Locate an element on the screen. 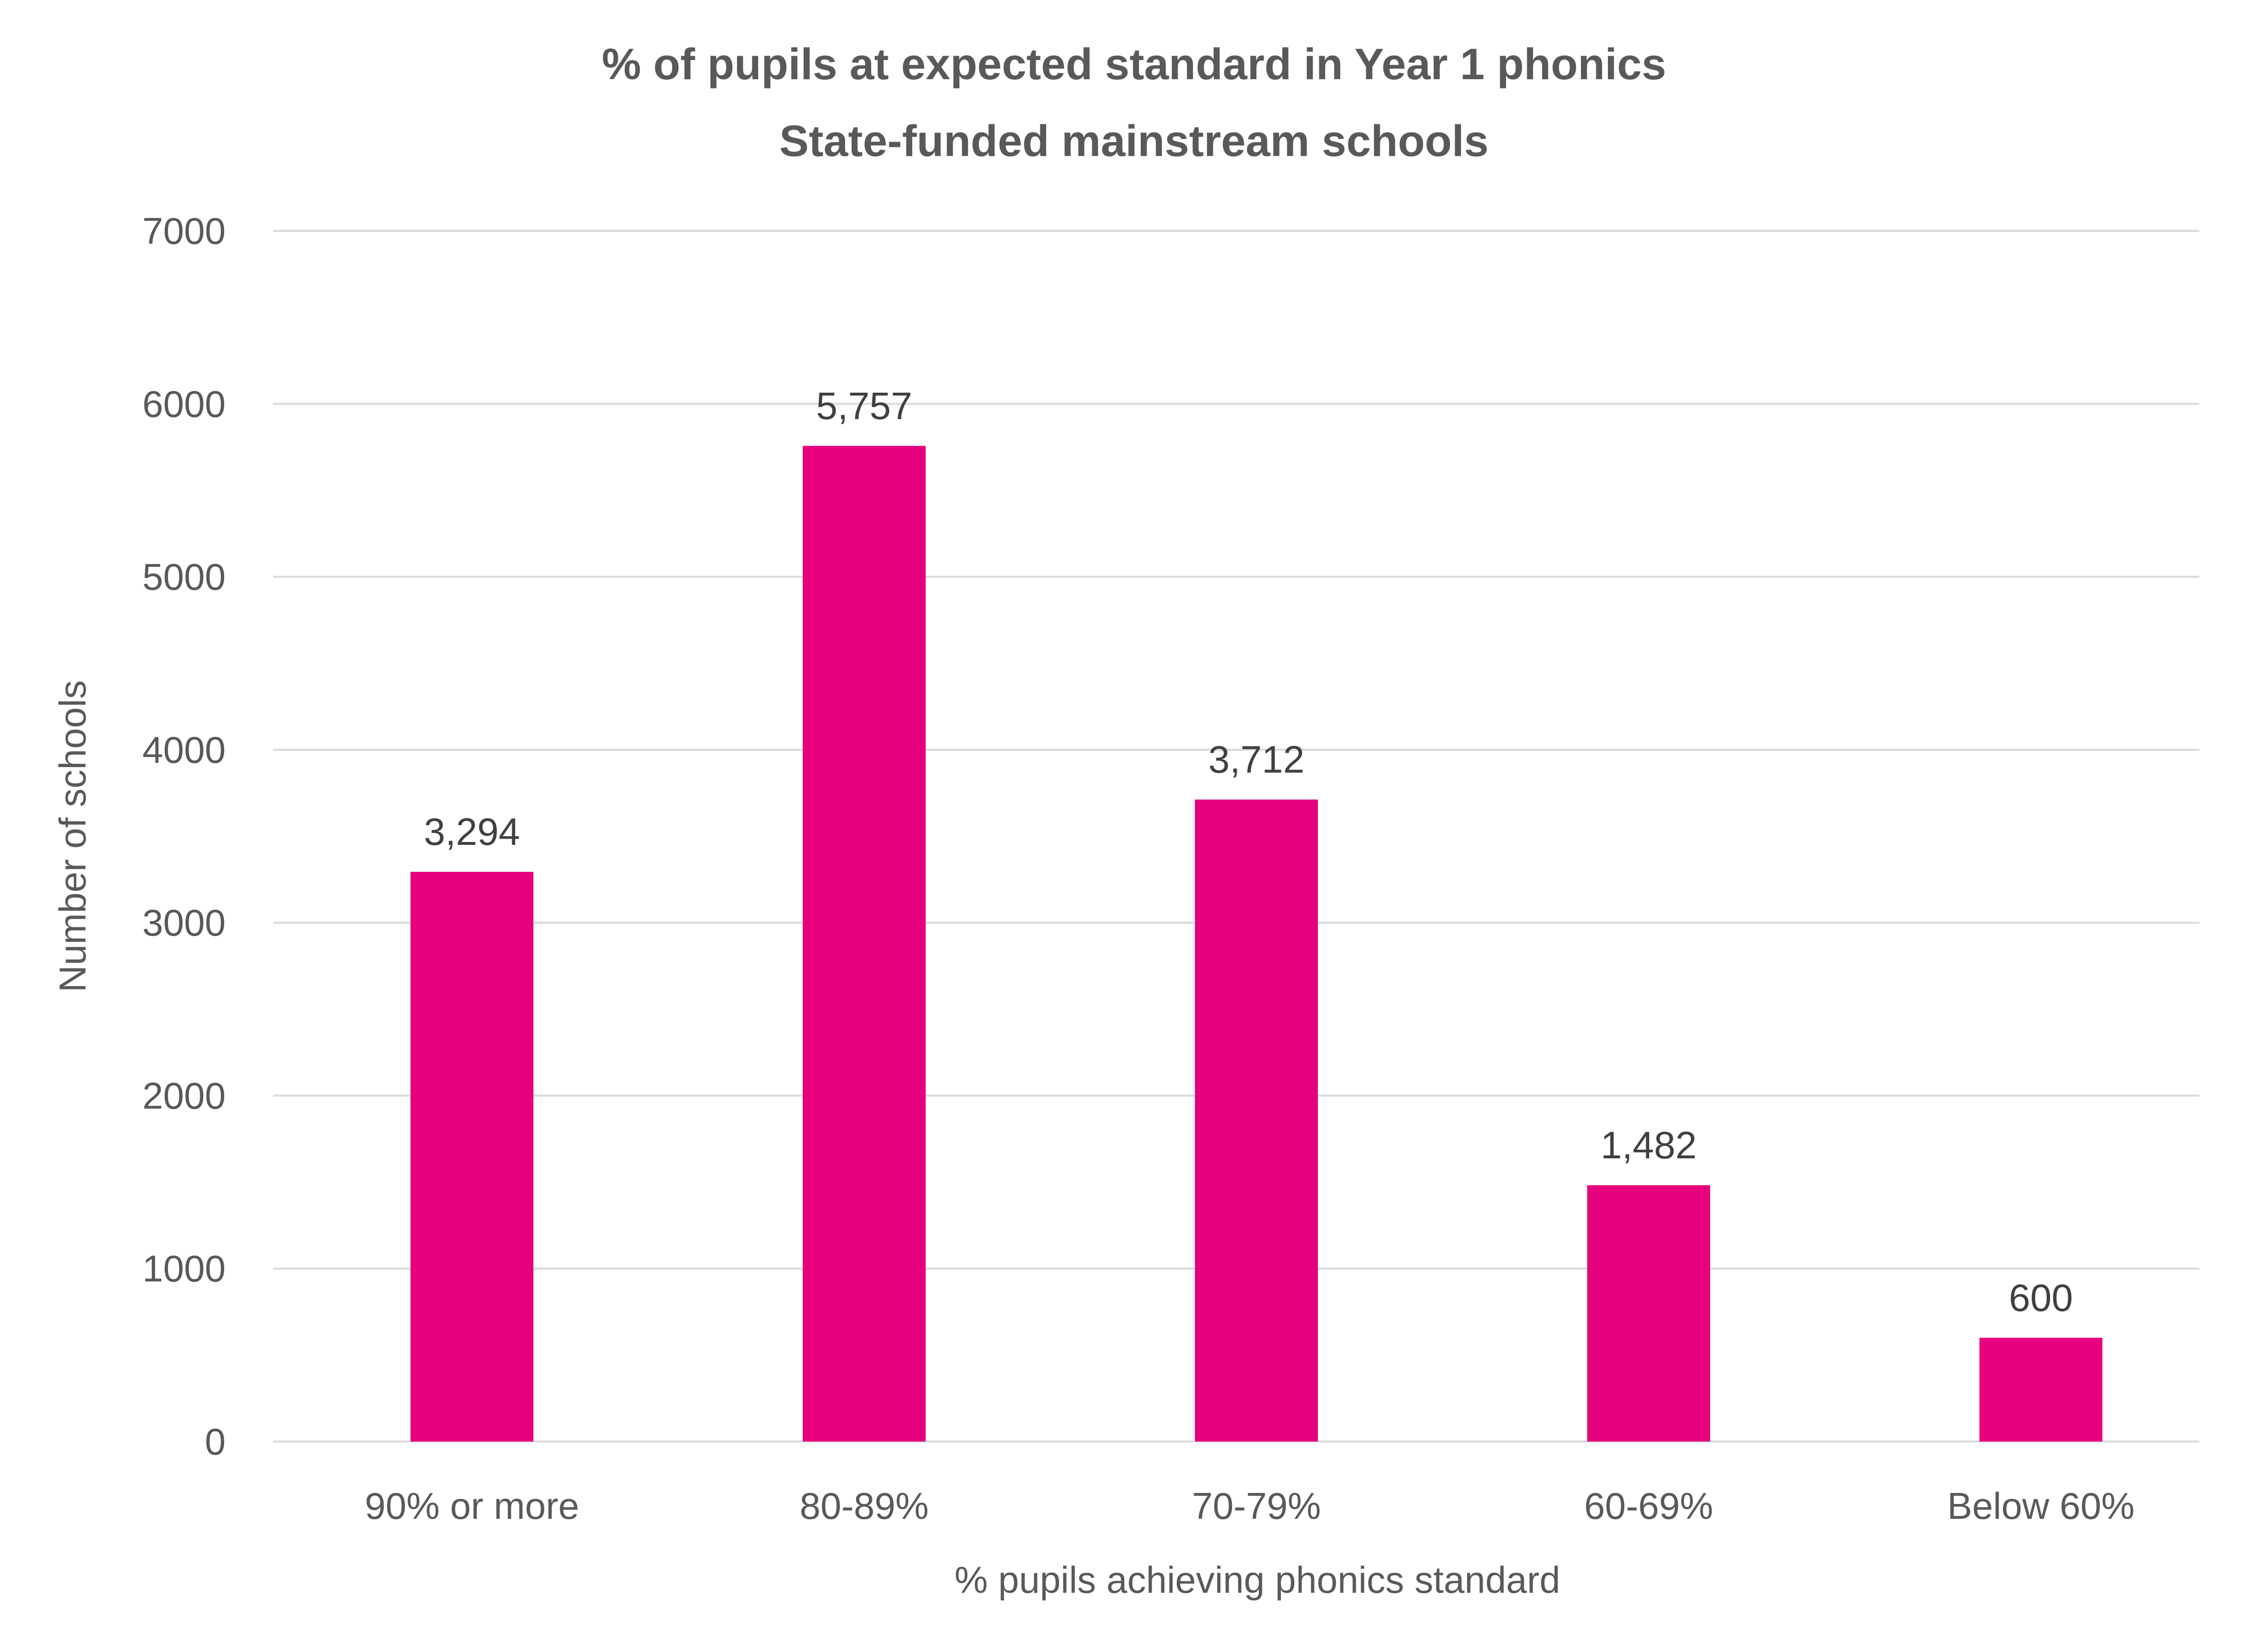 The image size is (2268, 1647). y-tick-label: 3000 is located at coordinates (184, 923).